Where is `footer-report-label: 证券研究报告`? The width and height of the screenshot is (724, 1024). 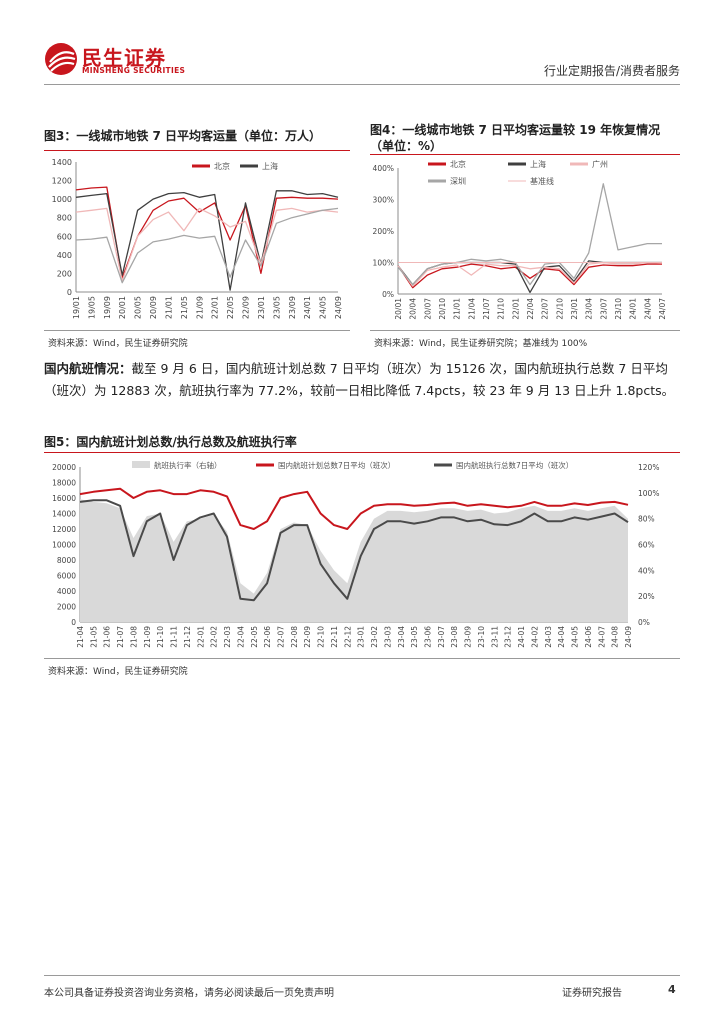
footer-report-label: 证券研究报告 is located at coordinates (592, 993).